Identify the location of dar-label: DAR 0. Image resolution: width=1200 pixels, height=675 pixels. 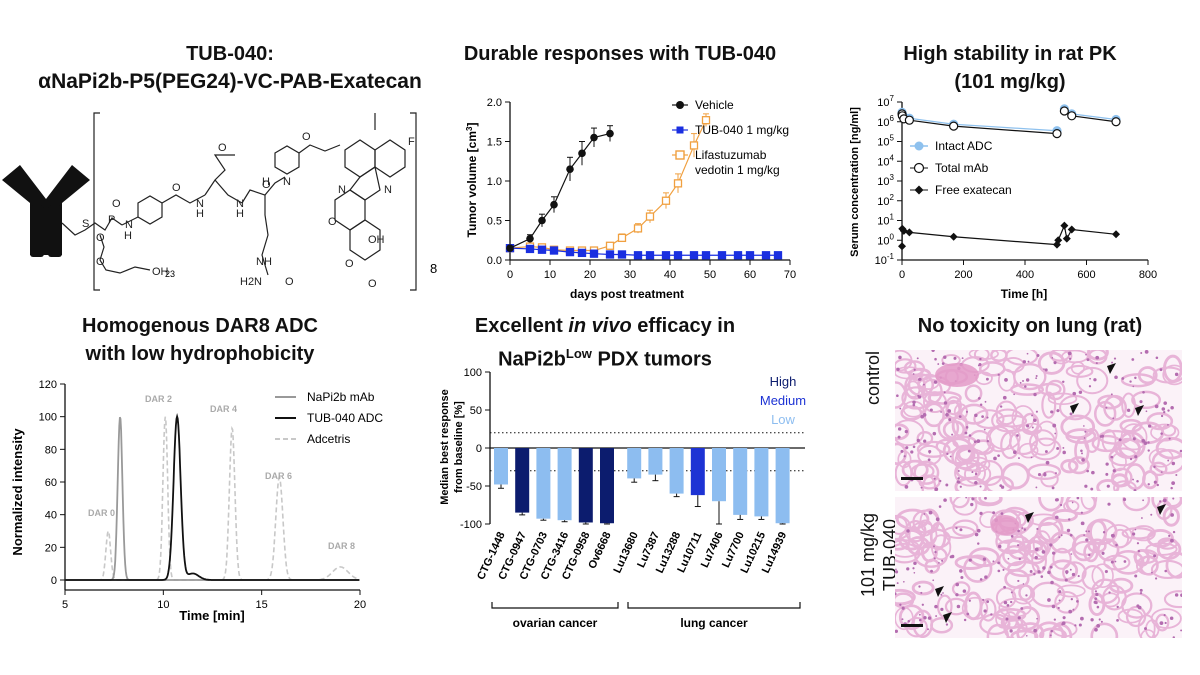
(101, 513).